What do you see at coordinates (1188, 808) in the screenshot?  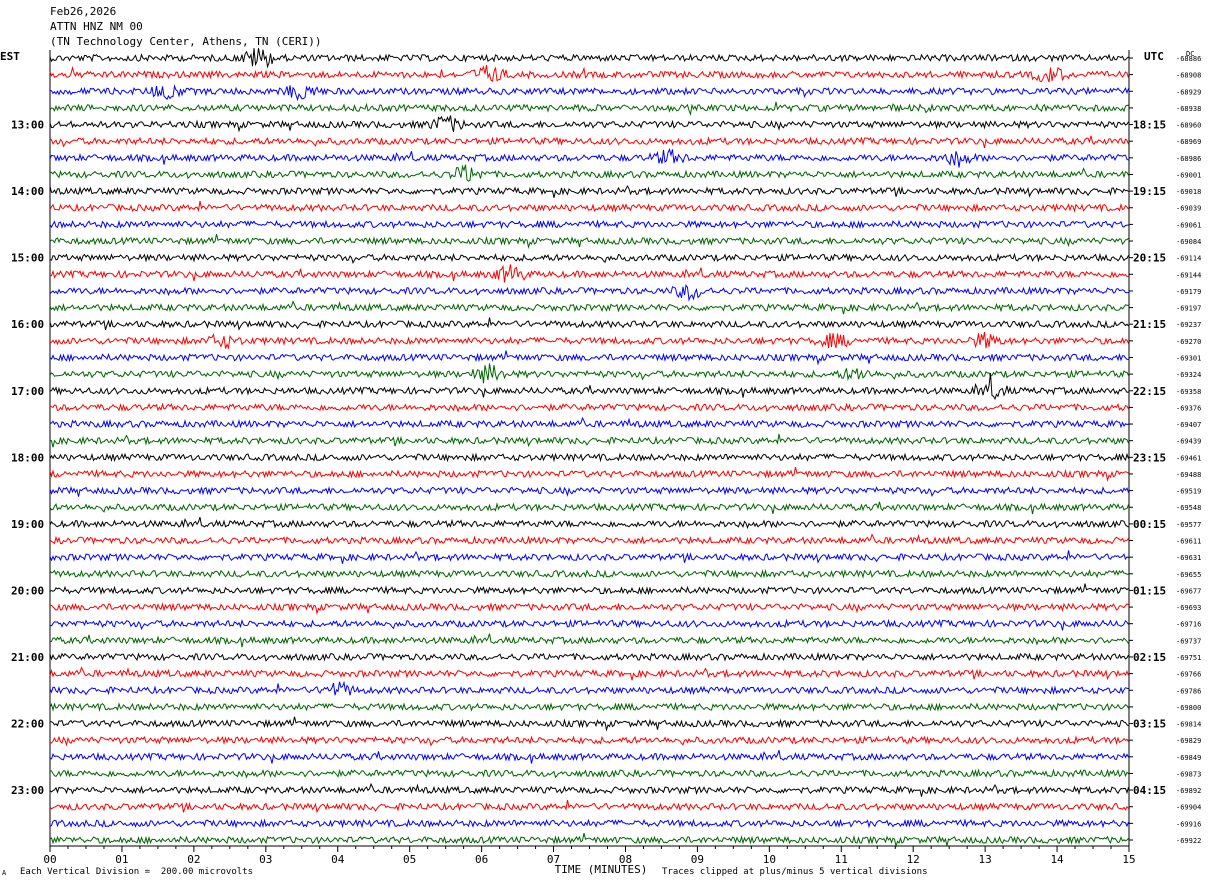 I see `dc-offset-label: -69904` at bounding box center [1188, 808].